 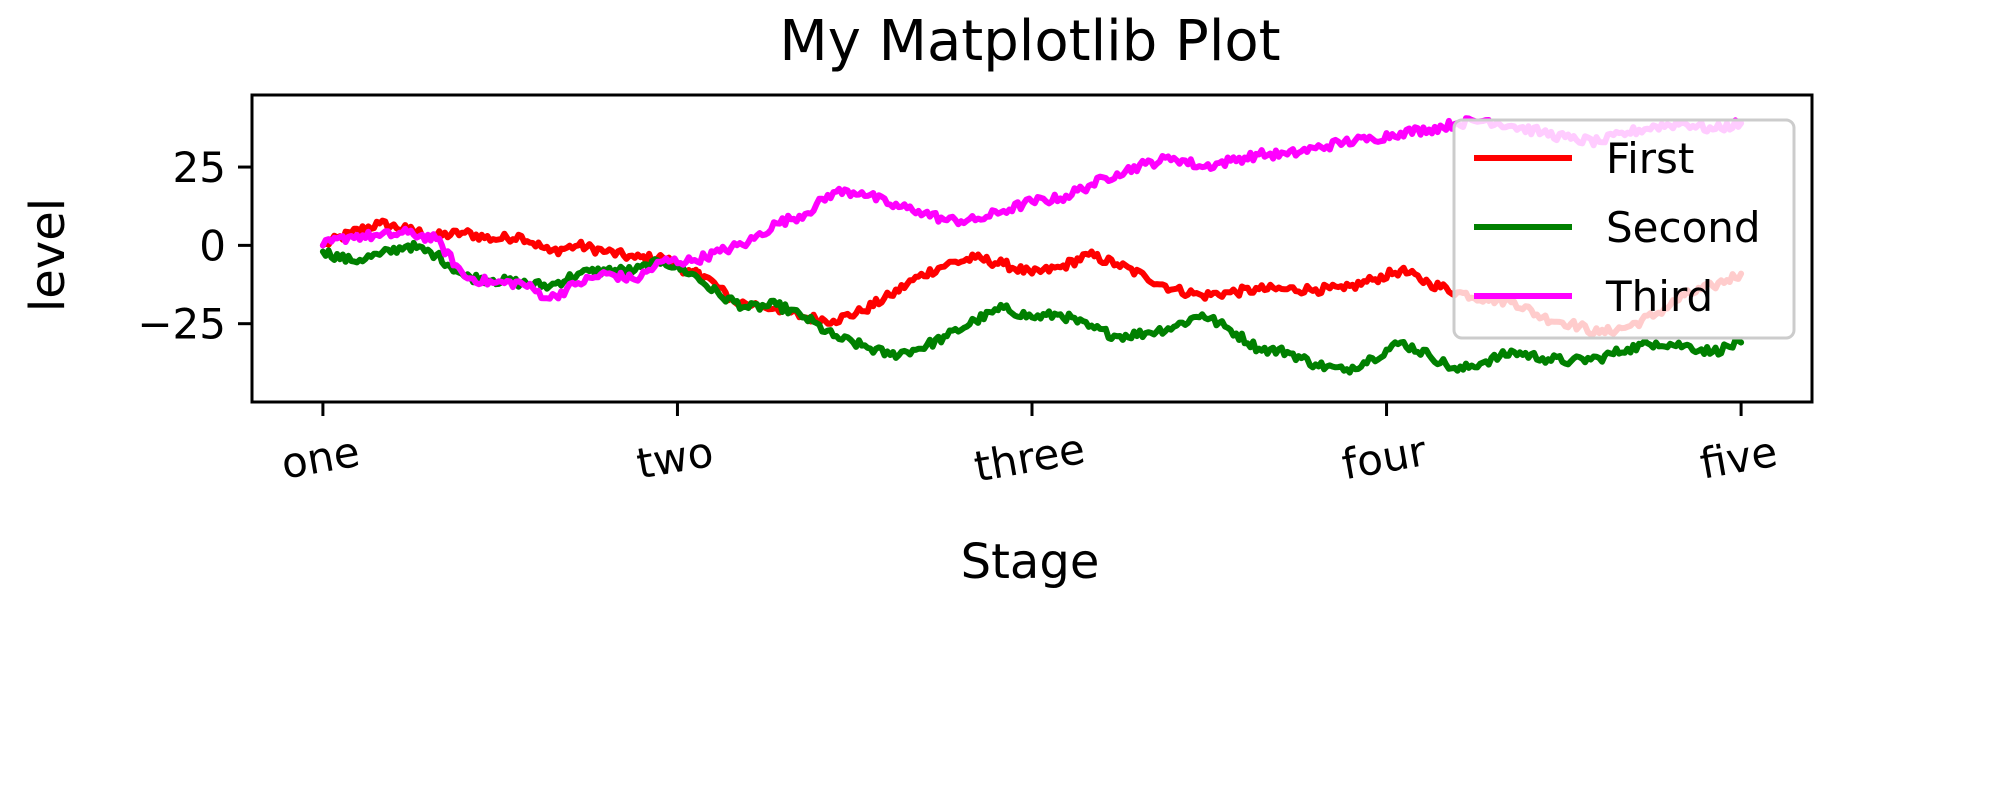 I want to click on legend-label-first: First, so click(x=1650, y=158).